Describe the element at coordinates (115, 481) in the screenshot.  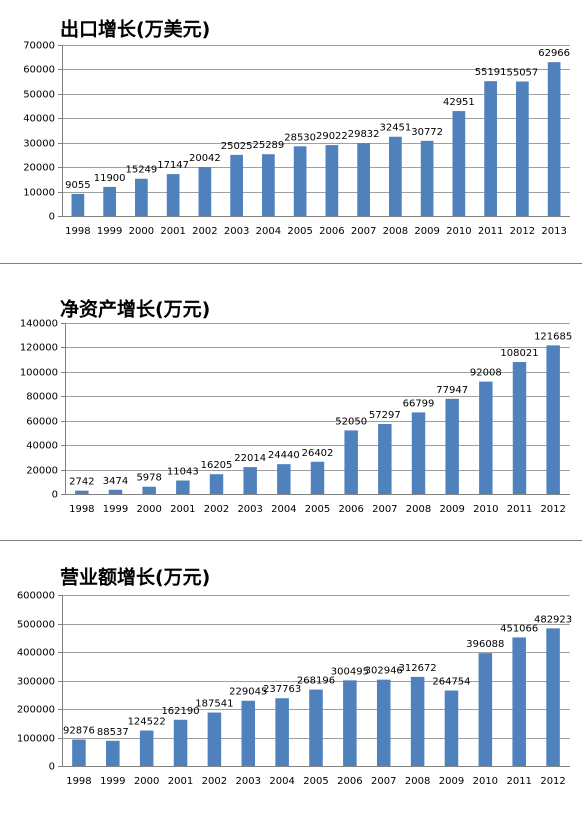
I see `value-label: 3474` at that location.